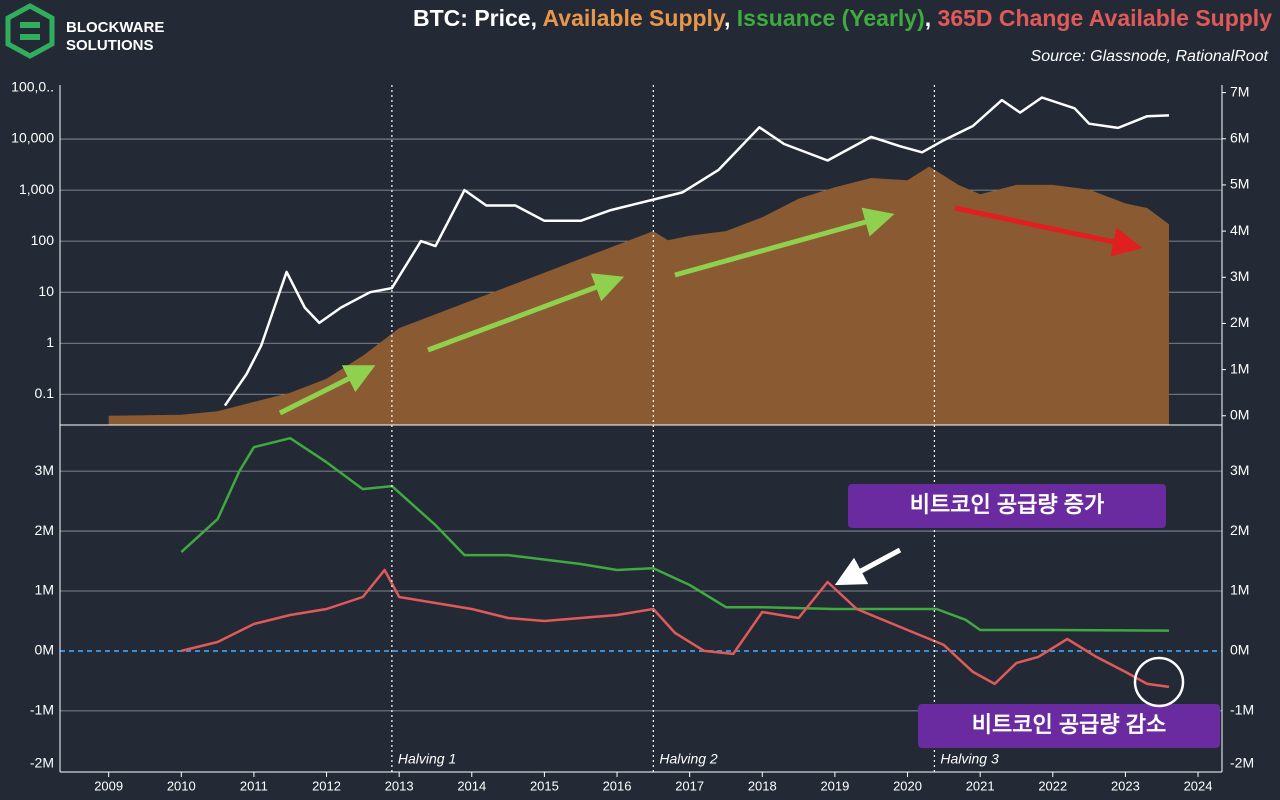  What do you see at coordinates (1125, 785) in the screenshot?
I see `x-tick-label: 2023` at bounding box center [1125, 785].